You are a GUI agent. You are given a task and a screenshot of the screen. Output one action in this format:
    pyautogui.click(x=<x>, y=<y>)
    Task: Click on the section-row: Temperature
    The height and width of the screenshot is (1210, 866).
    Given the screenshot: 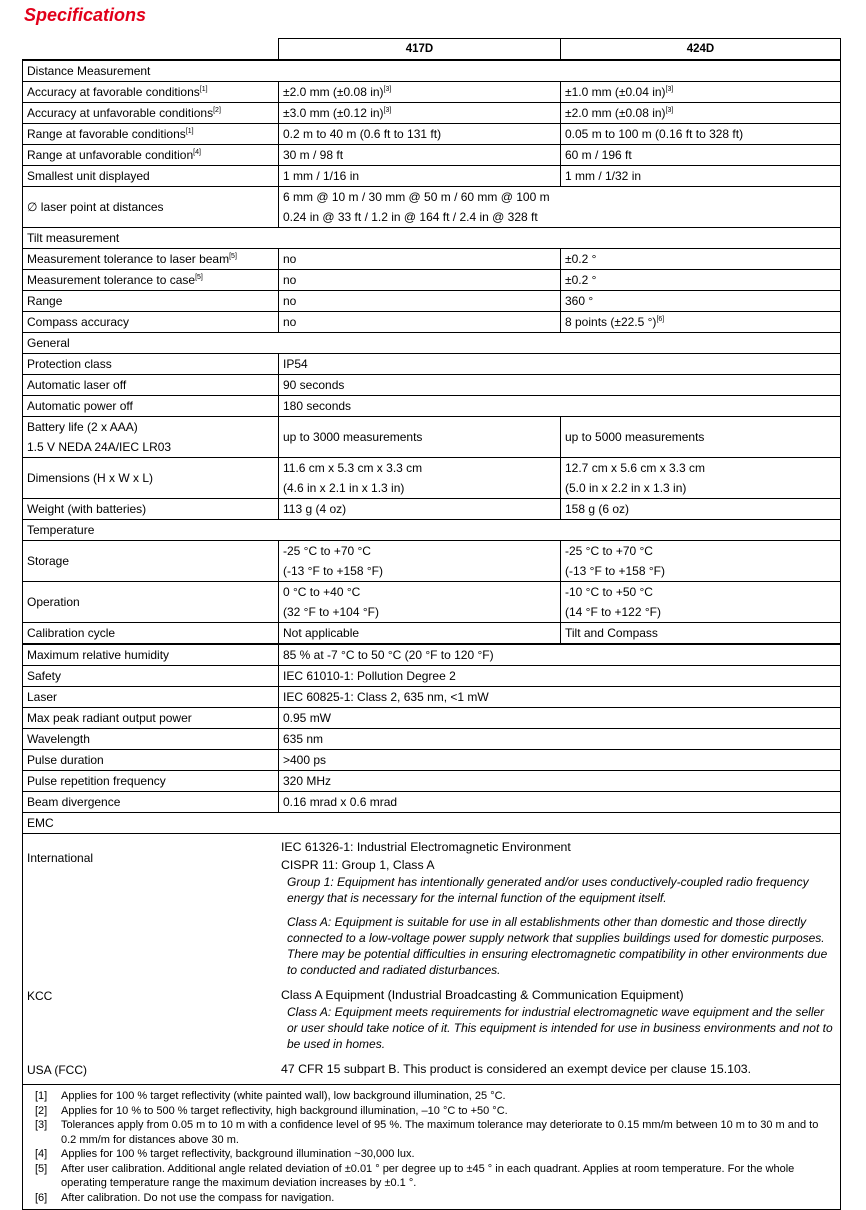 What is the action you would take?
    pyautogui.click(x=431, y=530)
    